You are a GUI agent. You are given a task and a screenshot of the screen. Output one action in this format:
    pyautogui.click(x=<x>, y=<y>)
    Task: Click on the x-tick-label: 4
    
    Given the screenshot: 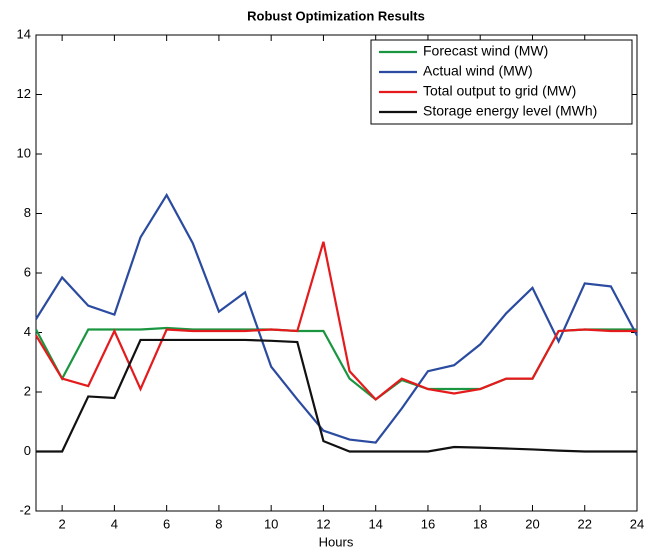 What is the action you would take?
    pyautogui.click(x=114, y=523)
    